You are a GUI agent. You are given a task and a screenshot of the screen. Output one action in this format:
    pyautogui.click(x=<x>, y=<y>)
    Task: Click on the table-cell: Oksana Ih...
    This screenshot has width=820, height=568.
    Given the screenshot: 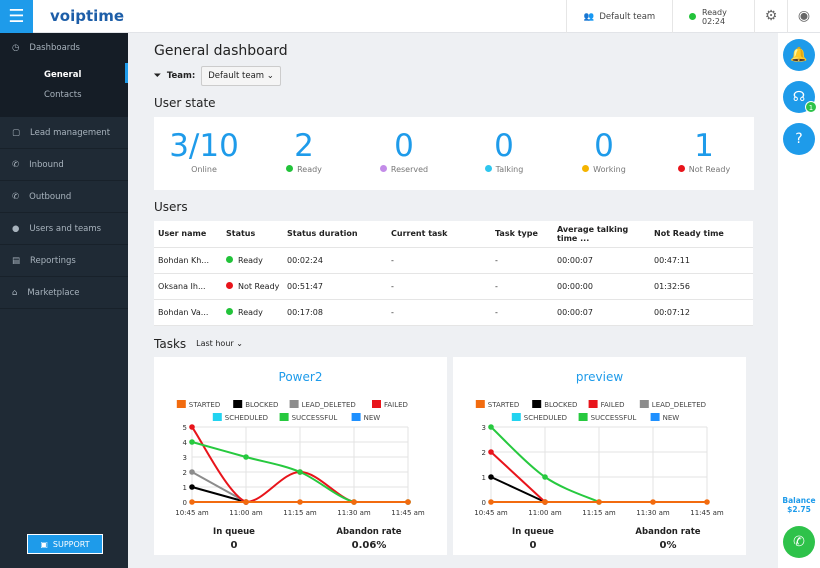 What is the action you would take?
    pyautogui.click(x=188, y=286)
    